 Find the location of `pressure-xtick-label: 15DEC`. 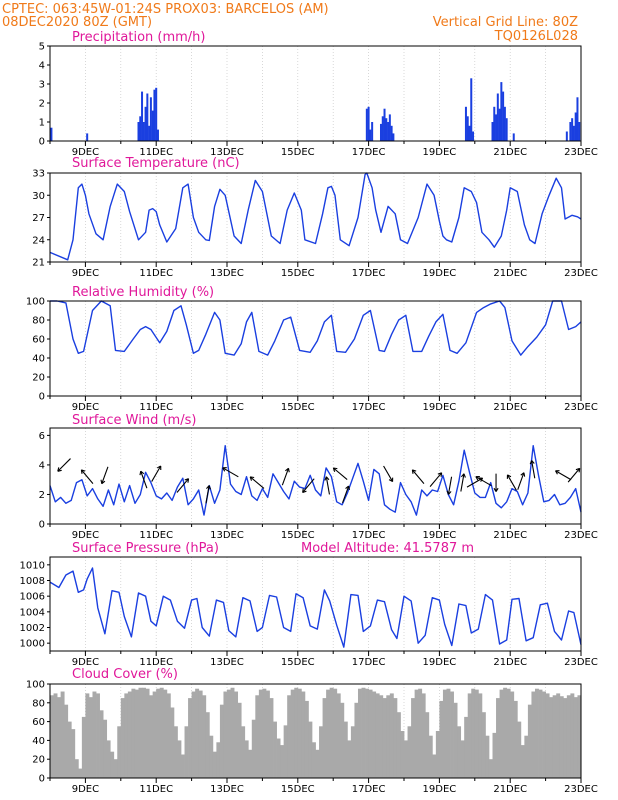

pressure-xtick-label: 15DEC is located at coordinates (298, 662).